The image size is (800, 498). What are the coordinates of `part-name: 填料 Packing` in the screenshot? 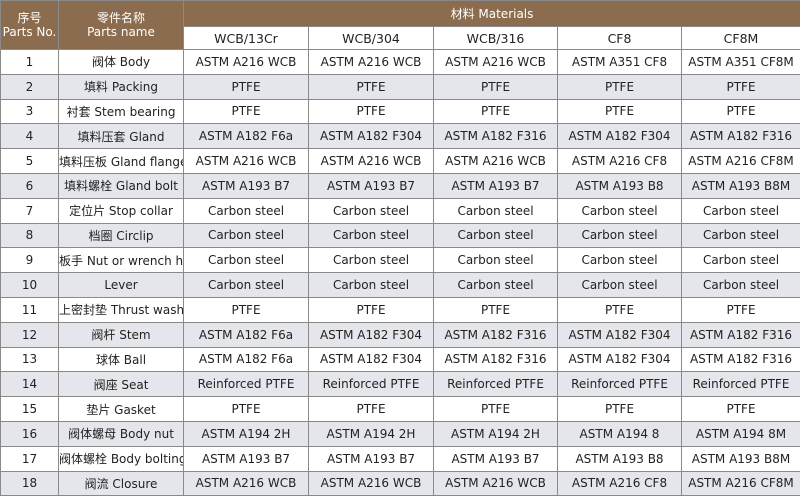 It's located at (121, 86).